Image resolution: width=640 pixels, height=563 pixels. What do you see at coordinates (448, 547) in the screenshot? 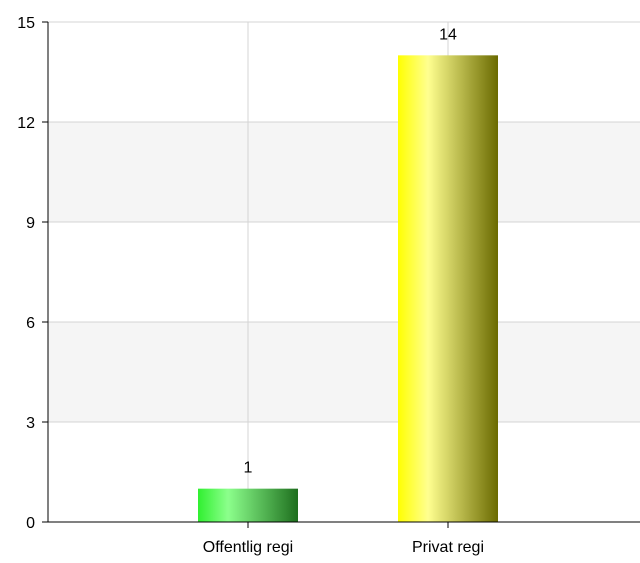
I see `x-tick-label: Privat regi` at bounding box center [448, 547].